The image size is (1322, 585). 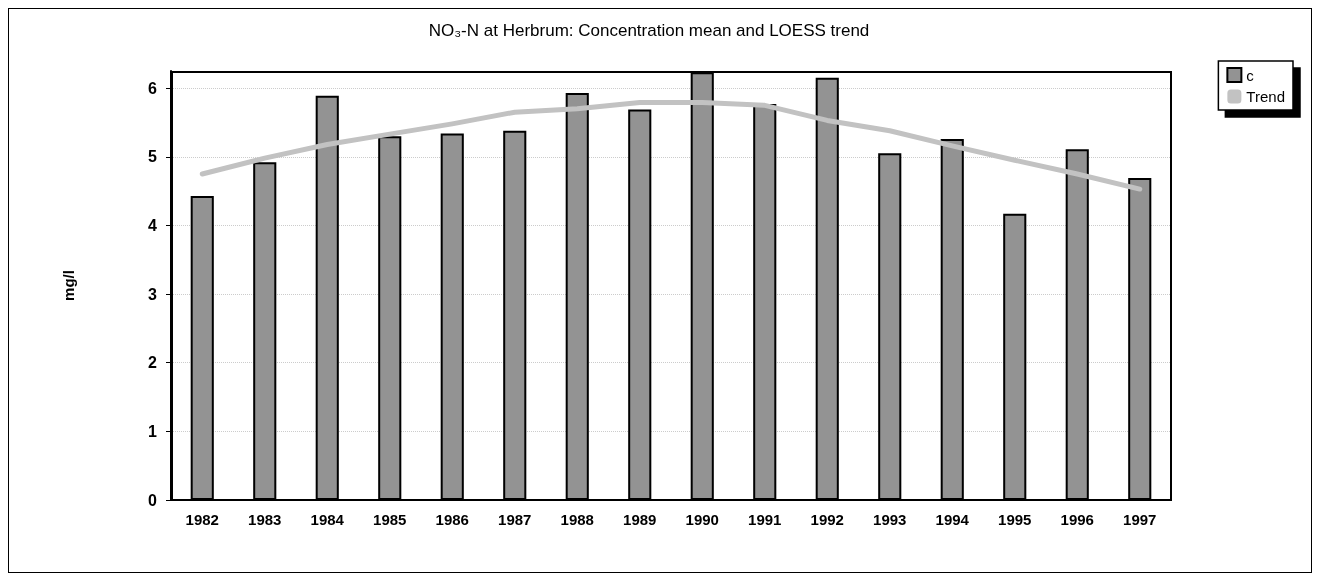 What do you see at coordinates (202, 519) in the screenshot?
I see `x-tick-label: 1982` at bounding box center [202, 519].